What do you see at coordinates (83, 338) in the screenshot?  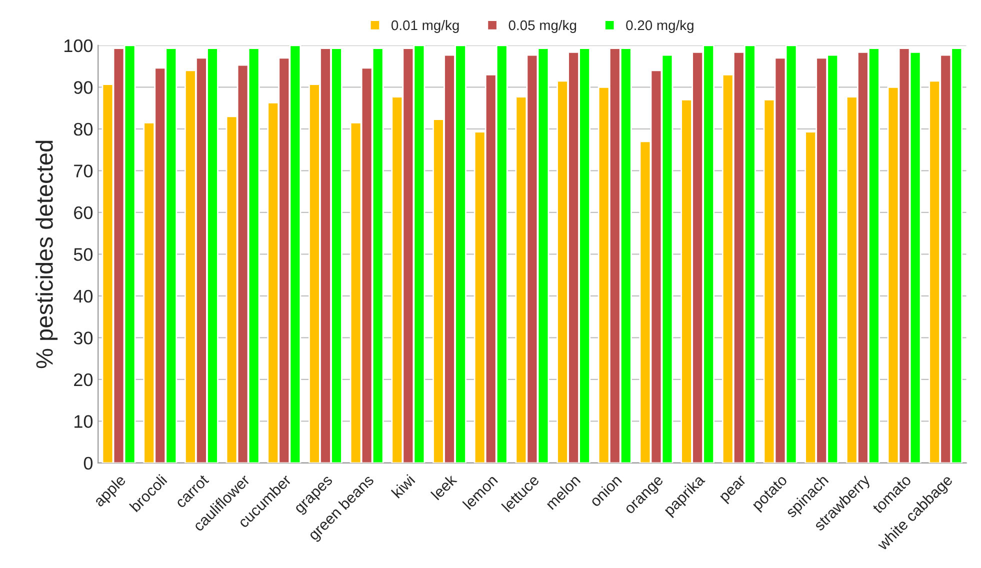 I see `y-tick-label: 30` at bounding box center [83, 338].